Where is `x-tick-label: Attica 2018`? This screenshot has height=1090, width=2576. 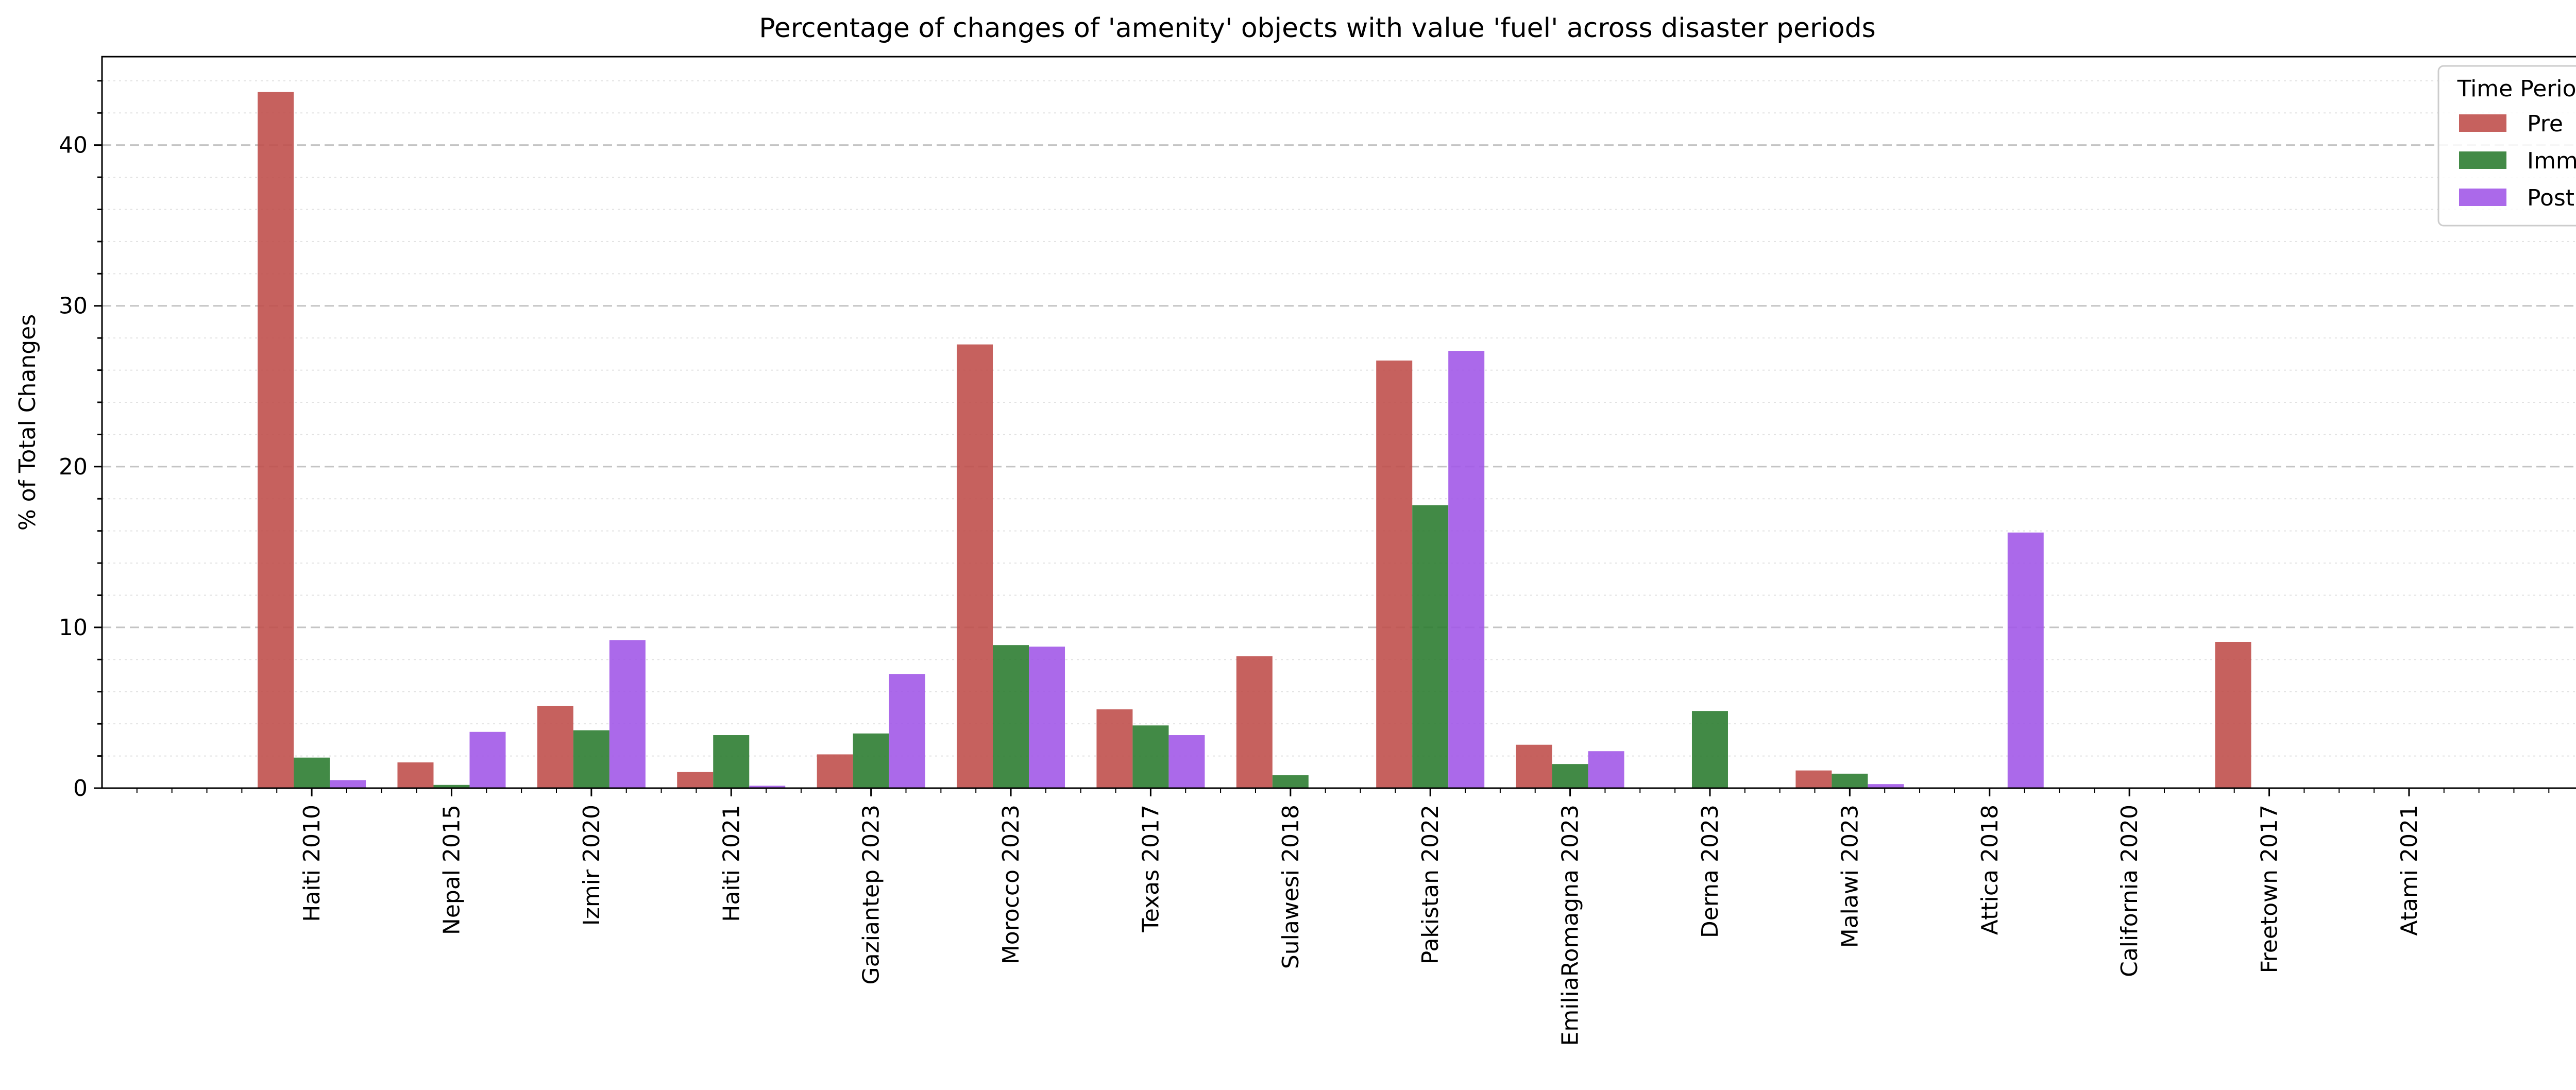 x-tick-label: Attica 2018 is located at coordinates (1990, 870).